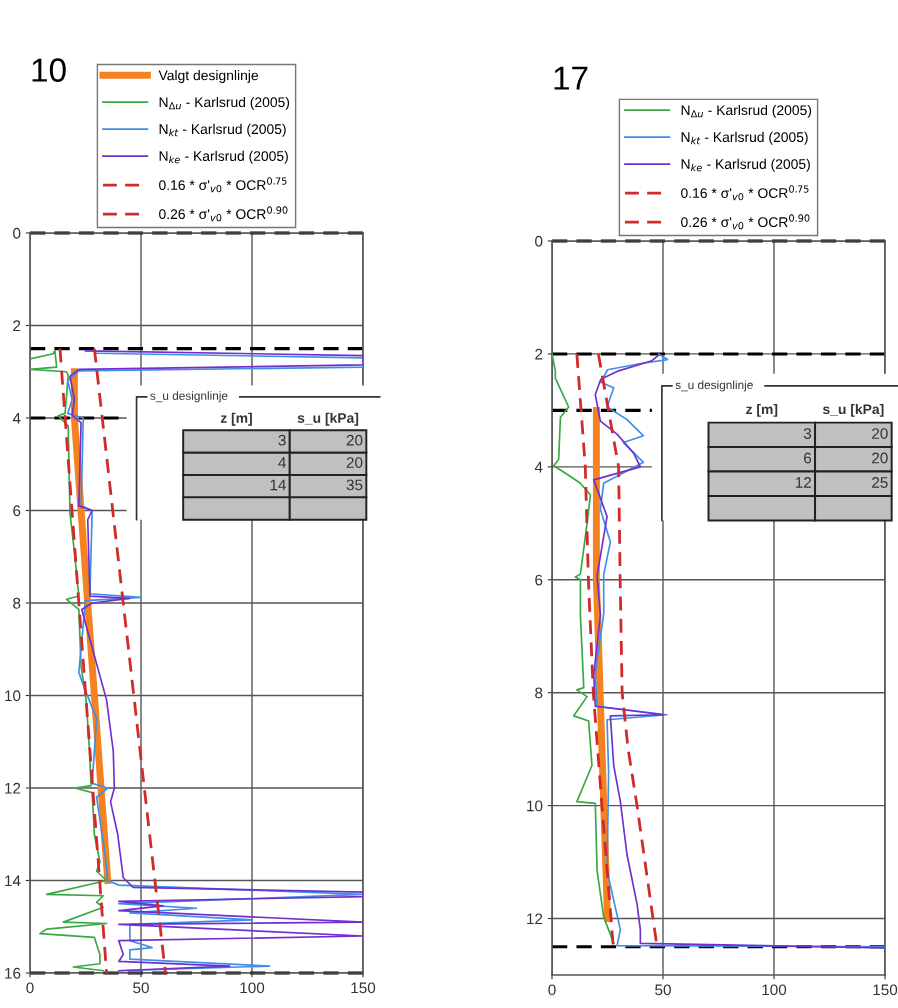  Describe the element at coordinates (13, 881) in the screenshot. I see `y-tick-label: 14` at that location.